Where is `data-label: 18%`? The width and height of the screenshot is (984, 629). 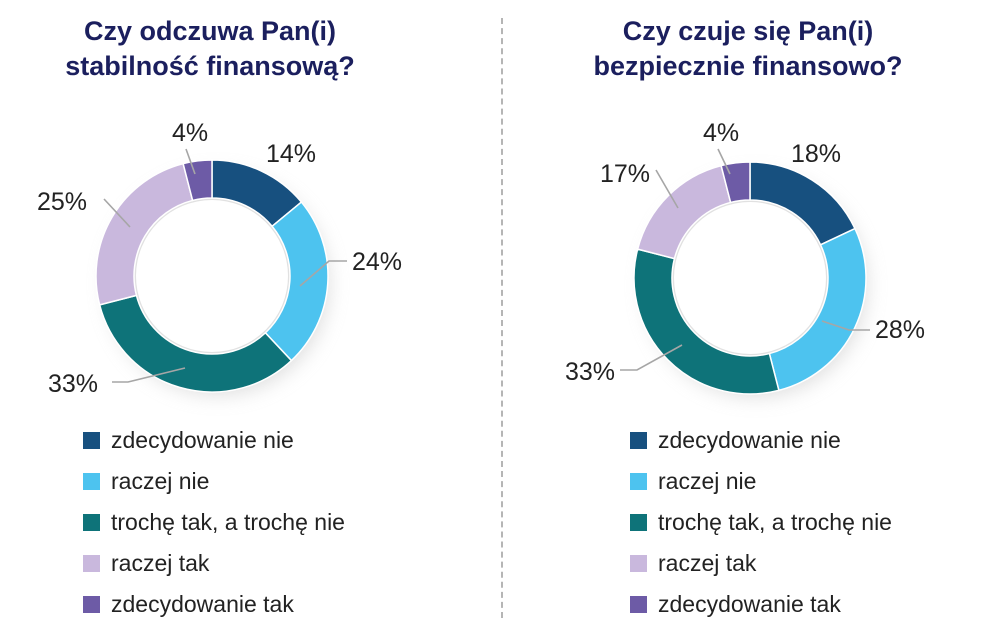 data-label: 18% is located at coordinates (816, 154).